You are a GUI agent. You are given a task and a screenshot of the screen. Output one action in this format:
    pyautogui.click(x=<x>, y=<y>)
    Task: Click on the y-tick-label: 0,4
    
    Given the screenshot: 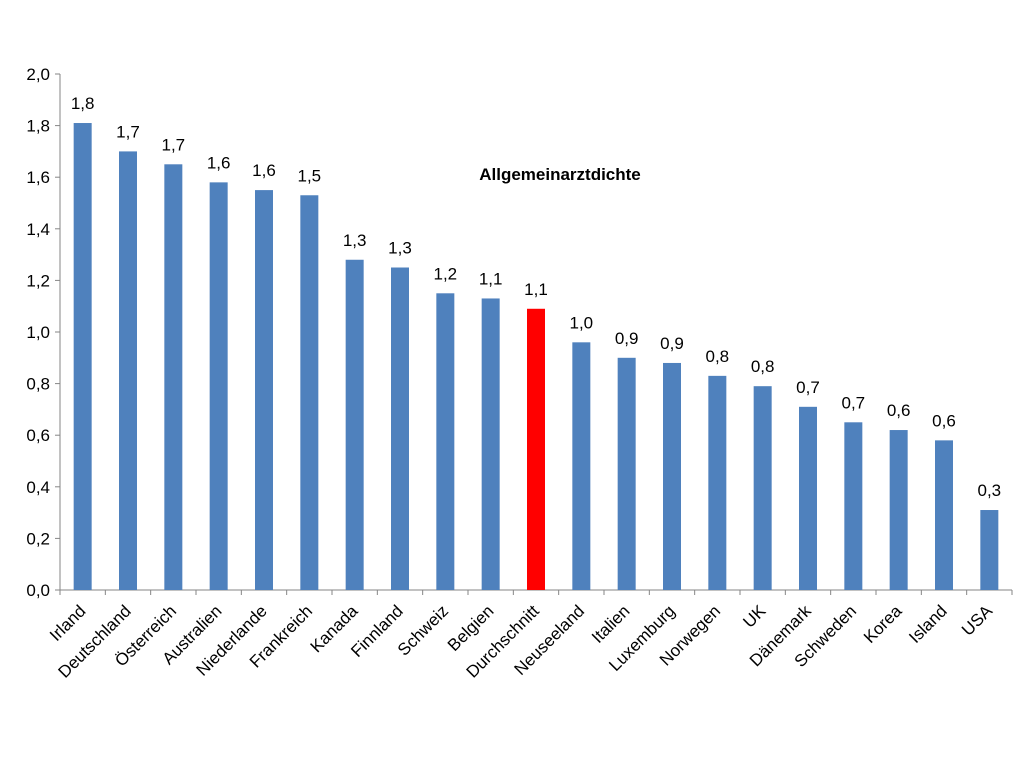 What is the action you would take?
    pyautogui.click(x=38, y=487)
    